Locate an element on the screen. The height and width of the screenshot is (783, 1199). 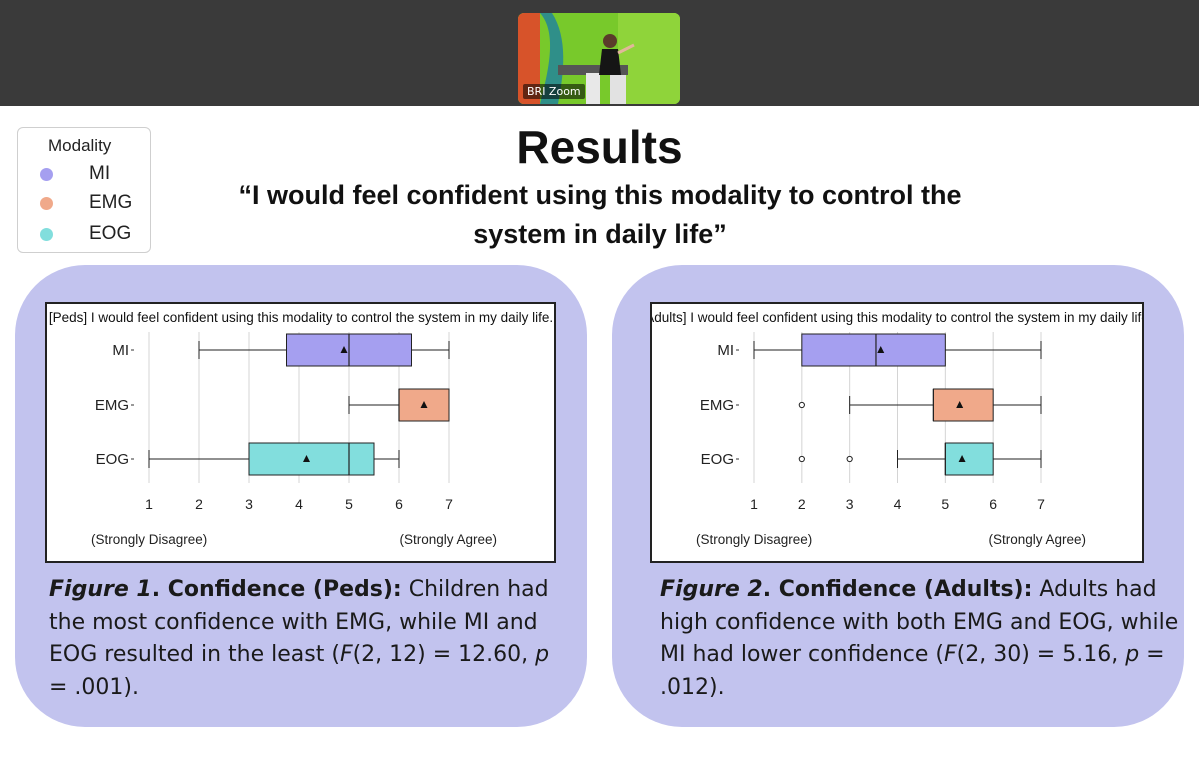
caption-part: . Confidence (Peds): is located at coordinates (276, 589).